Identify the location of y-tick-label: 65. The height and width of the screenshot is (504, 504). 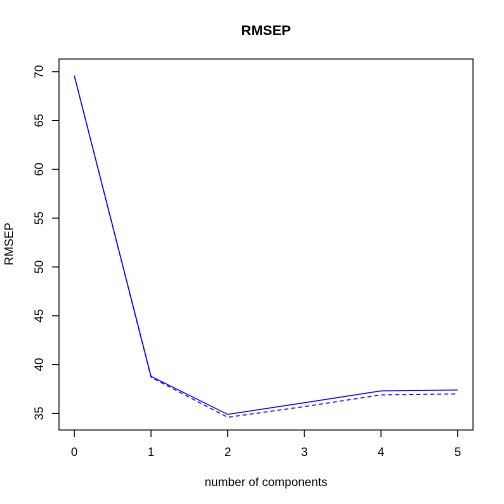
(39, 121).